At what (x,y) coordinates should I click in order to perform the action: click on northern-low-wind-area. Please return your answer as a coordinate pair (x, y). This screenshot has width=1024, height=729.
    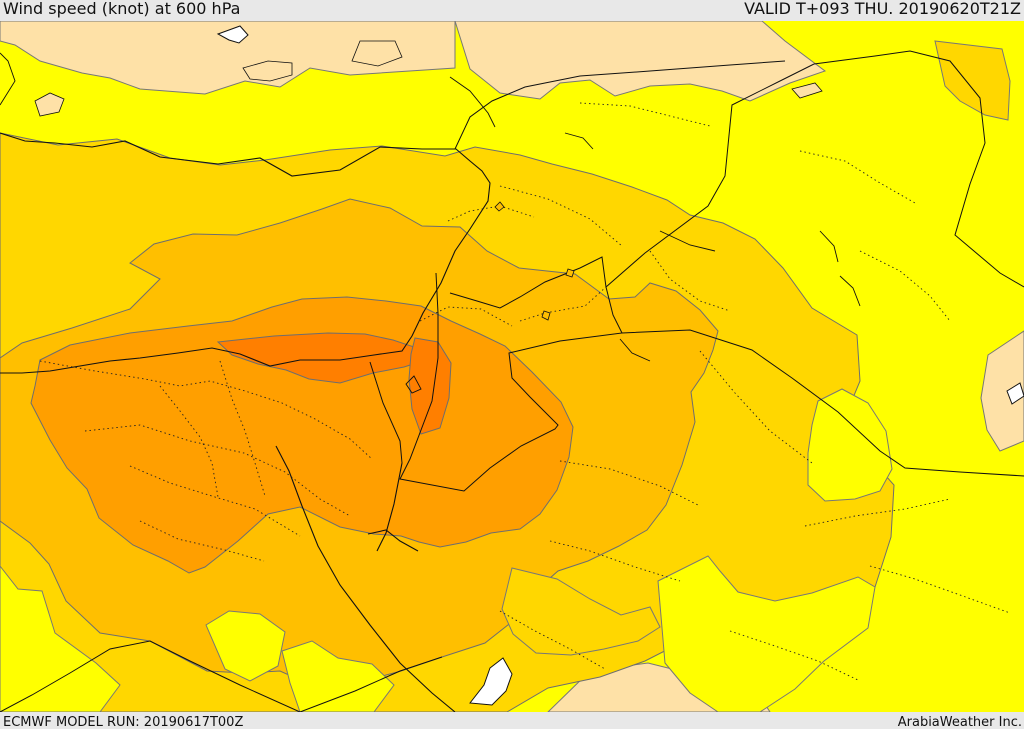
    Looking at the image, I should click on (640, 61).